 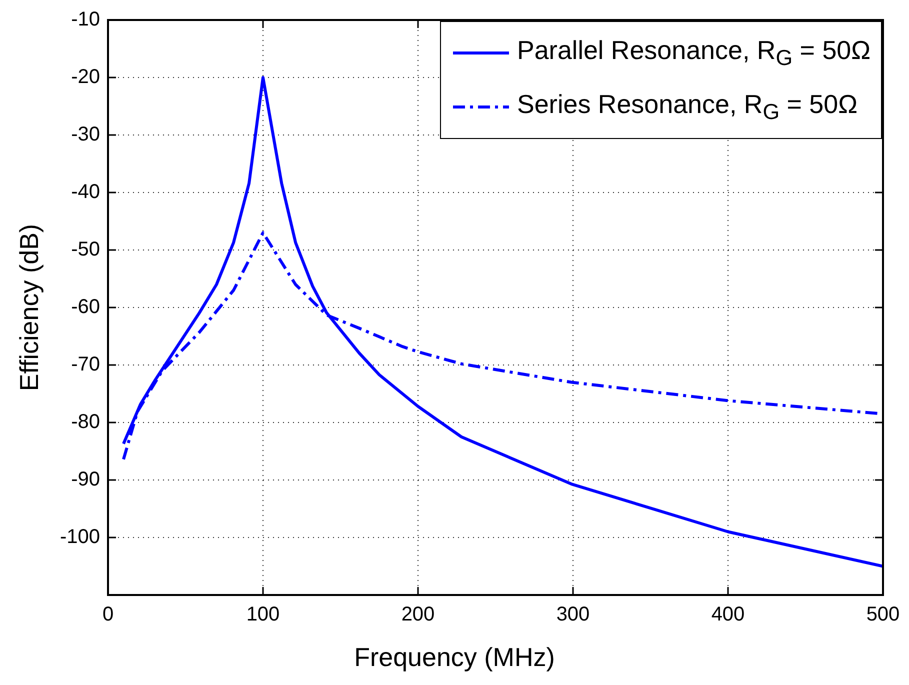 What do you see at coordinates (85, 135) in the screenshot?
I see `y-tick-label: -30` at bounding box center [85, 135].